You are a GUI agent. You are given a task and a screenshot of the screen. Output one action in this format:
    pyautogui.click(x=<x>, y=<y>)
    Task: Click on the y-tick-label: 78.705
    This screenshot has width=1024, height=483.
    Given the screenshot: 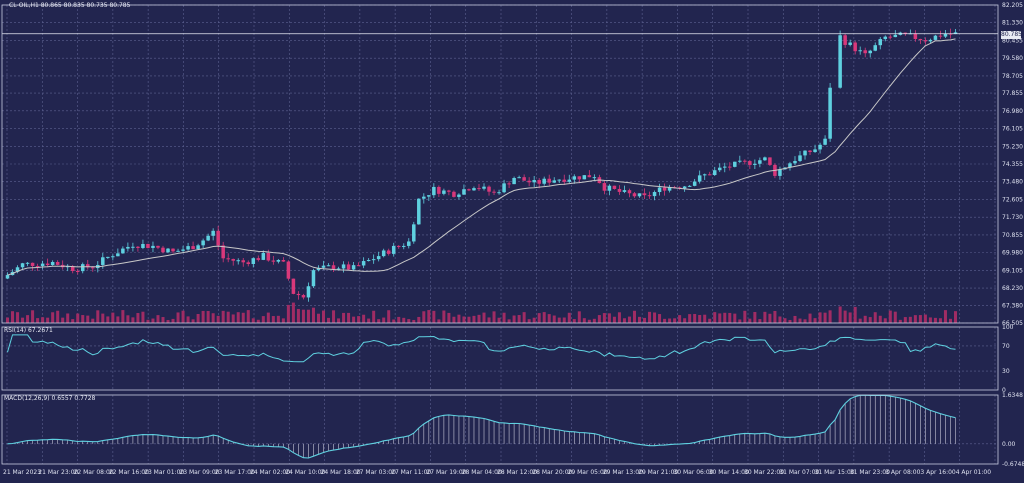 What is the action you would take?
    pyautogui.click(x=1012, y=76)
    